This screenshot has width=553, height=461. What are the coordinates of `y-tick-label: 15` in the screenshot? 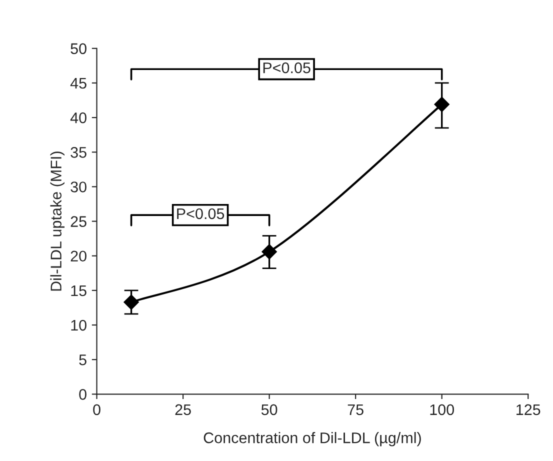 It's located at (78, 290).